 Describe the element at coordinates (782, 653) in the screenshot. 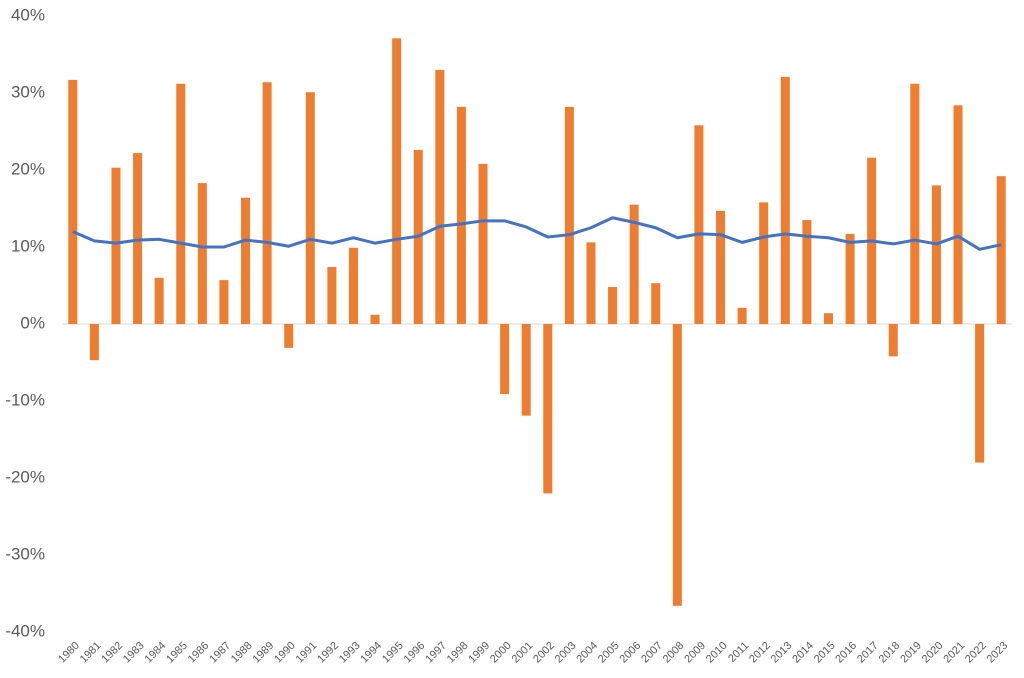

I see `x-tick-label: 2013` at that location.